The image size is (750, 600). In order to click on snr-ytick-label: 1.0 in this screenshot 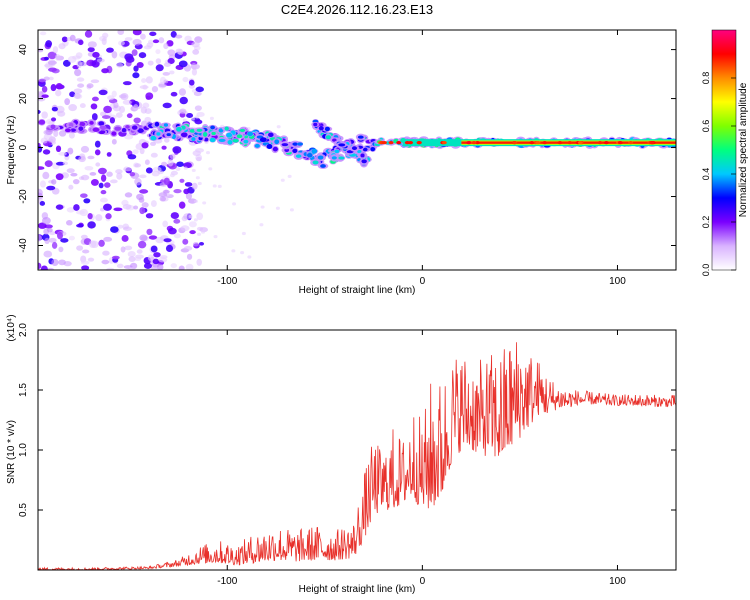, I will do `click(23, 450)`.